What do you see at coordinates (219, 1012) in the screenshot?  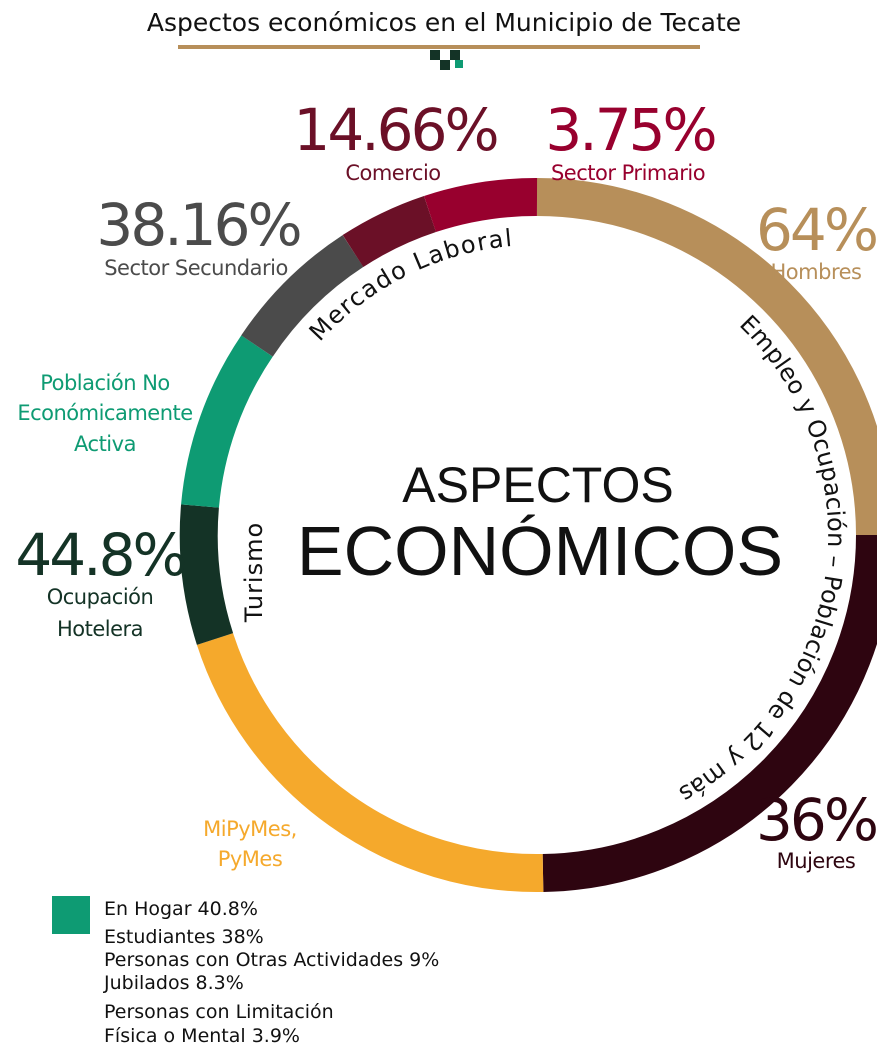 I see `legend-item: Personas con Limitación` at bounding box center [219, 1012].